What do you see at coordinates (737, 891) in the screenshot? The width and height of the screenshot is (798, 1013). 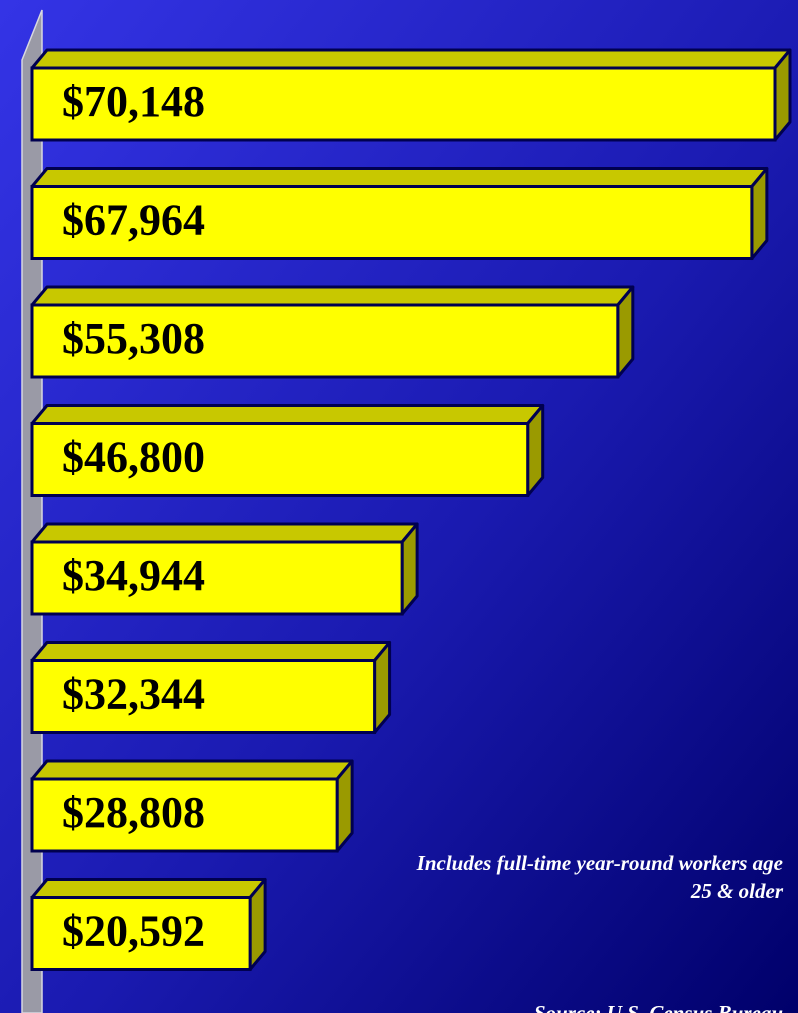 I see `footnote: 25 & older` at bounding box center [737, 891].